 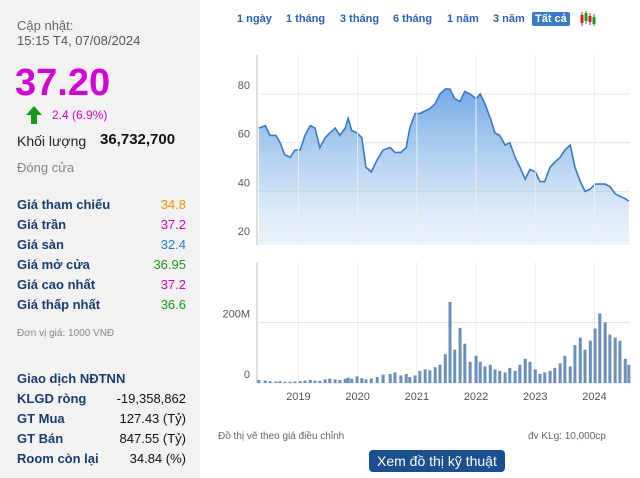 What do you see at coordinates (71, 378) in the screenshot?
I see `foreign-title: Giao dịch NĐTNN` at bounding box center [71, 378].